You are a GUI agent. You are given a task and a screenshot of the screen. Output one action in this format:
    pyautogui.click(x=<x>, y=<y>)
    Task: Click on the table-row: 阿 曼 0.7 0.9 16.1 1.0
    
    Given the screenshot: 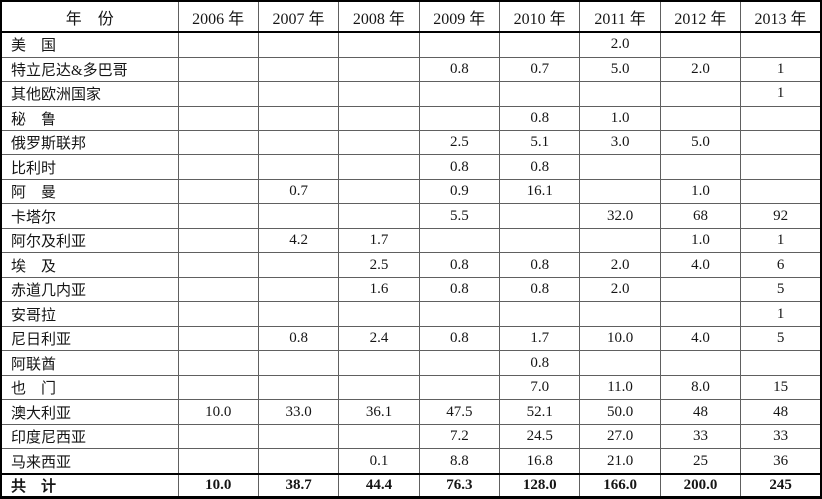 What is the action you would take?
    pyautogui.click(x=411, y=191)
    